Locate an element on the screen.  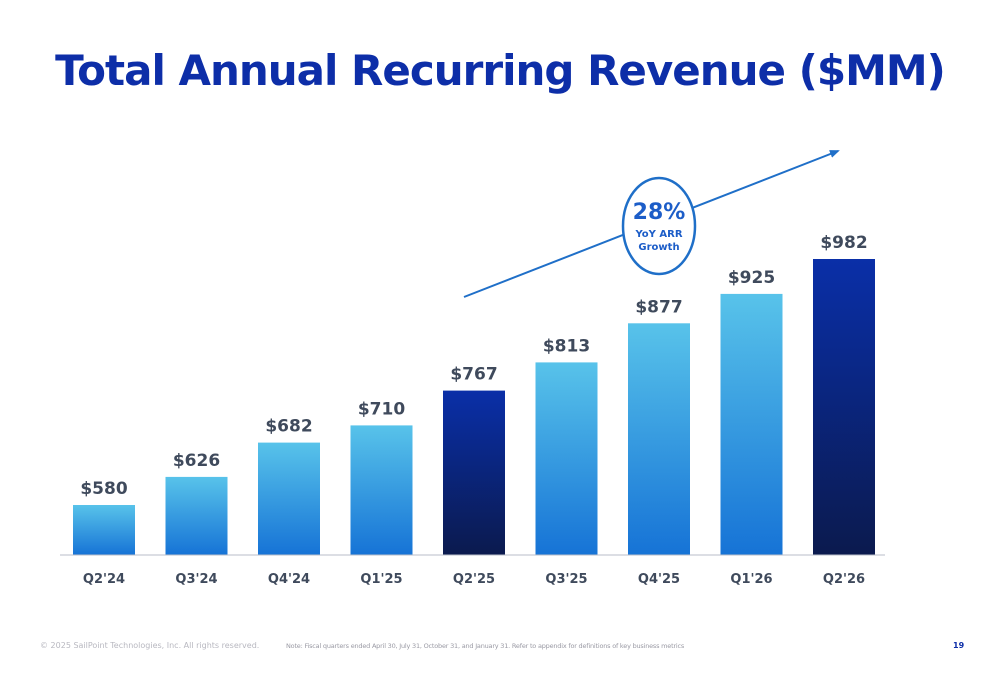
growth-callout-circle is located at coordinates (659, 226).